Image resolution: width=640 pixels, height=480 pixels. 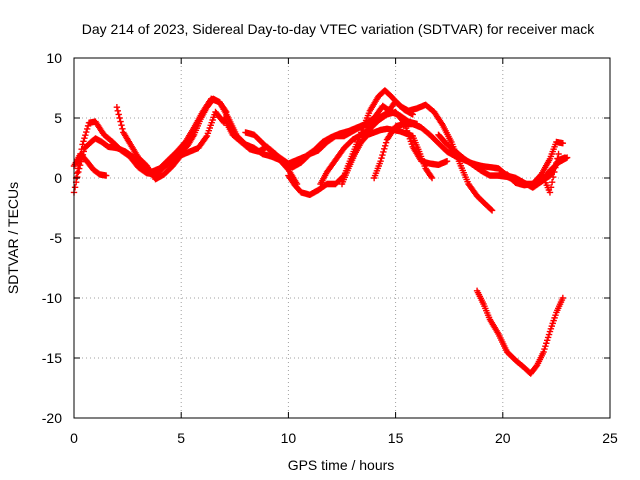 What do you see at coordinates (610, 438) in the screenshot?
I see `x-tick-label: 25` at bounding box center [610, 438].